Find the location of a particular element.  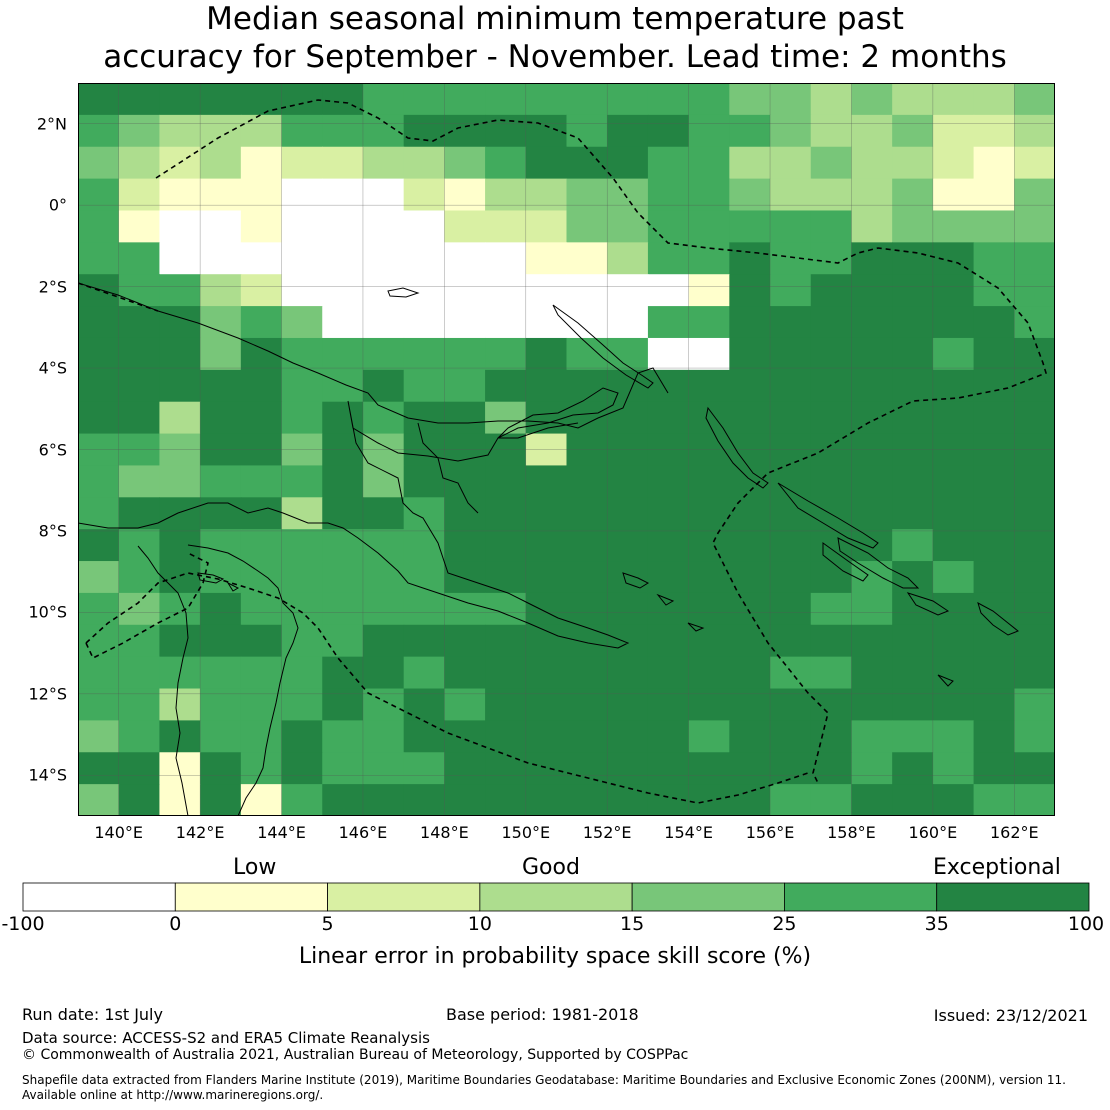

colorbar-tick-label: 15 is located at coordinates (632, 924).